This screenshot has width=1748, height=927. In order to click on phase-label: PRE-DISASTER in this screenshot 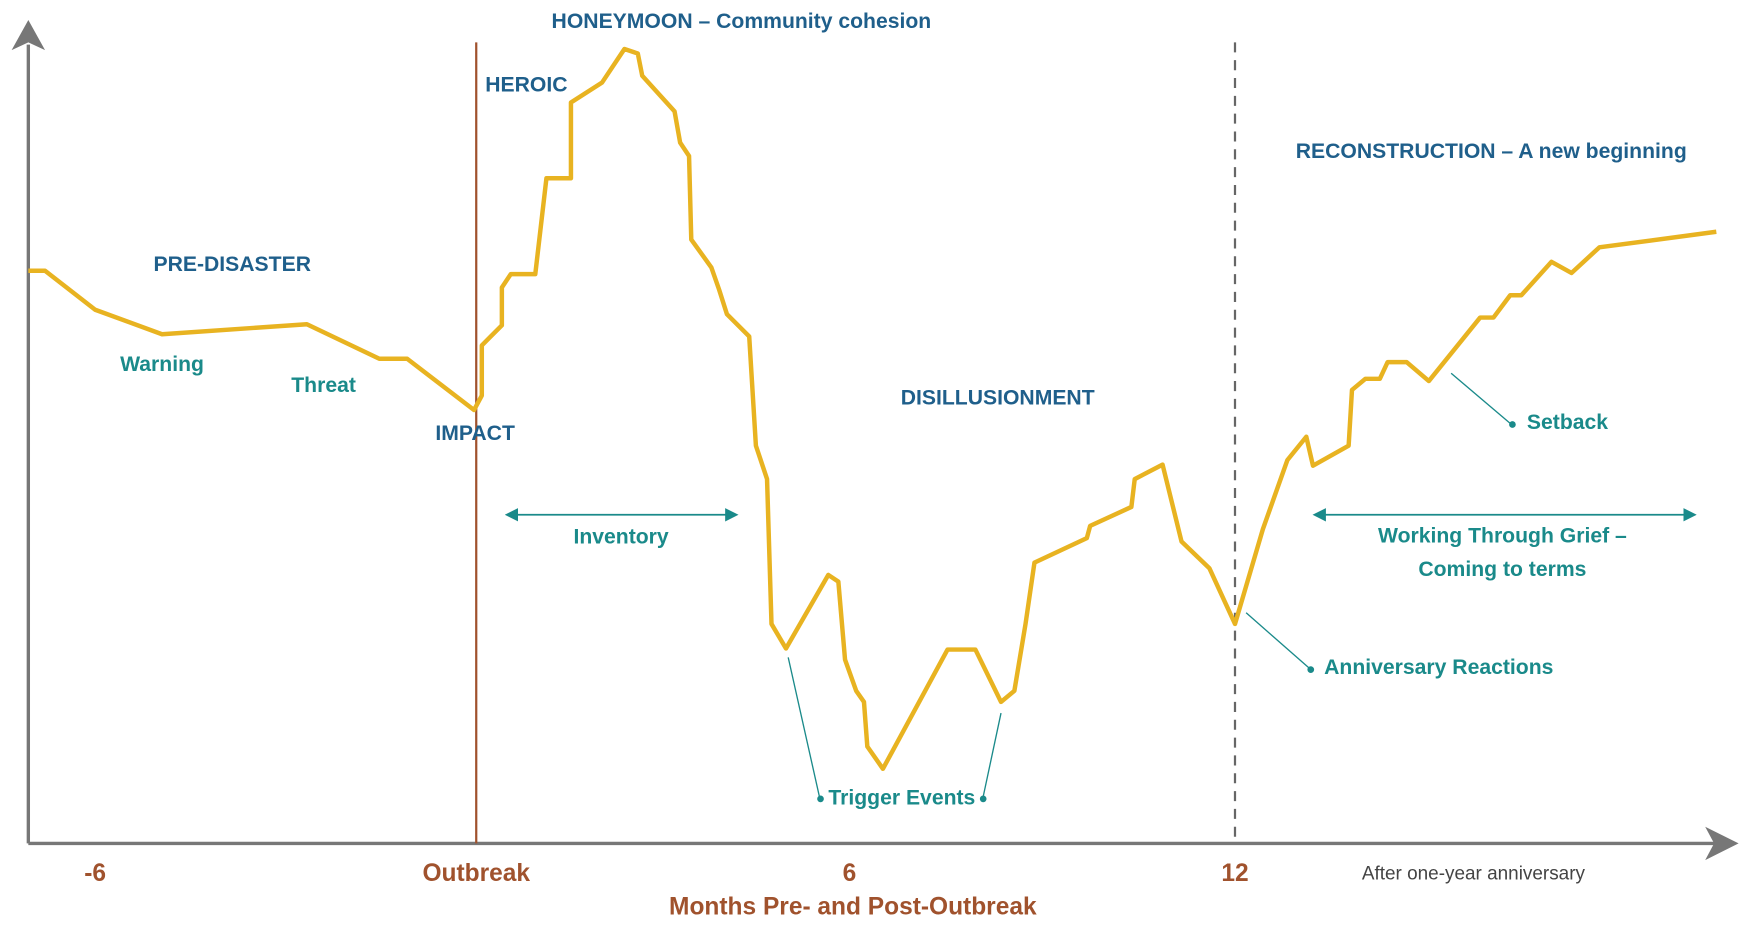, I will do `click(232, 264)`.